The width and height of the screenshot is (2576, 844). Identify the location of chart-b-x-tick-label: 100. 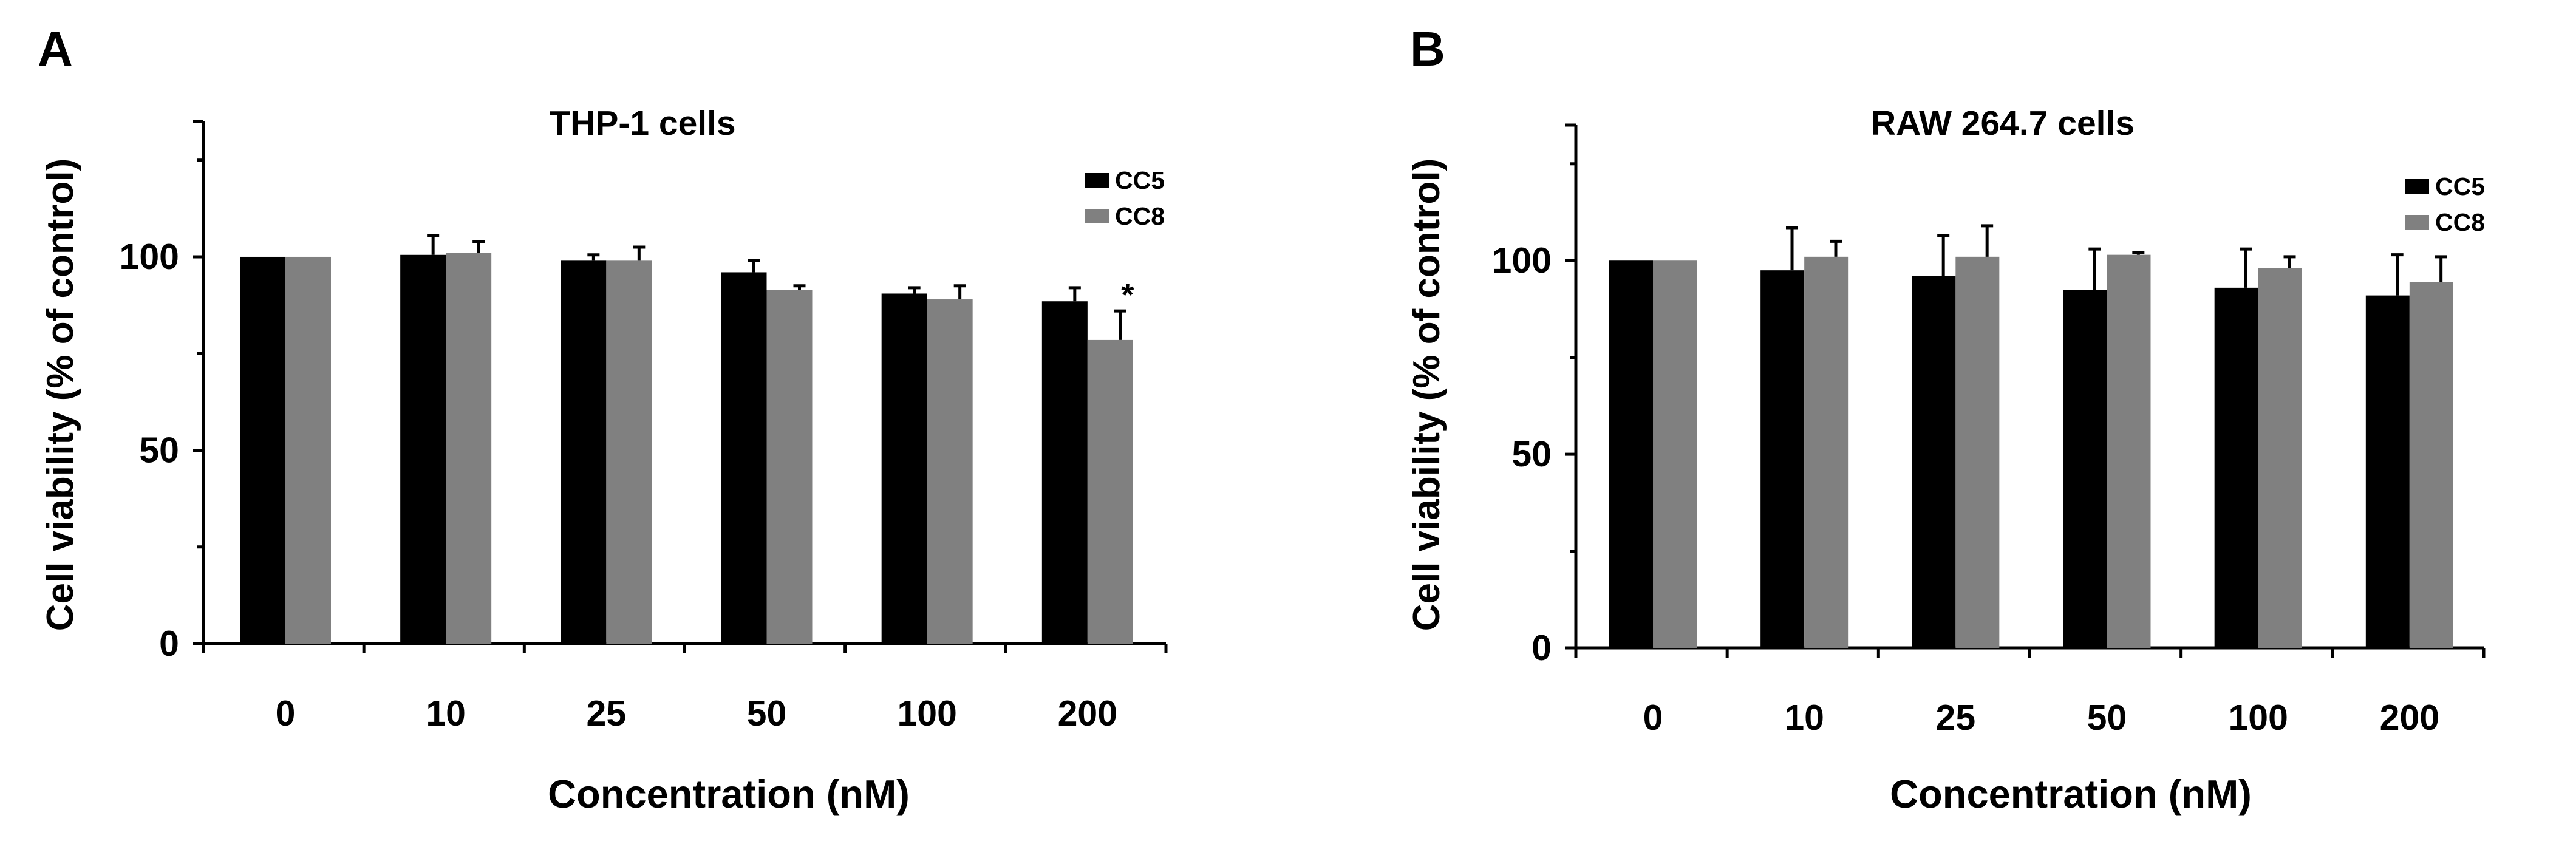
(2258, 718).